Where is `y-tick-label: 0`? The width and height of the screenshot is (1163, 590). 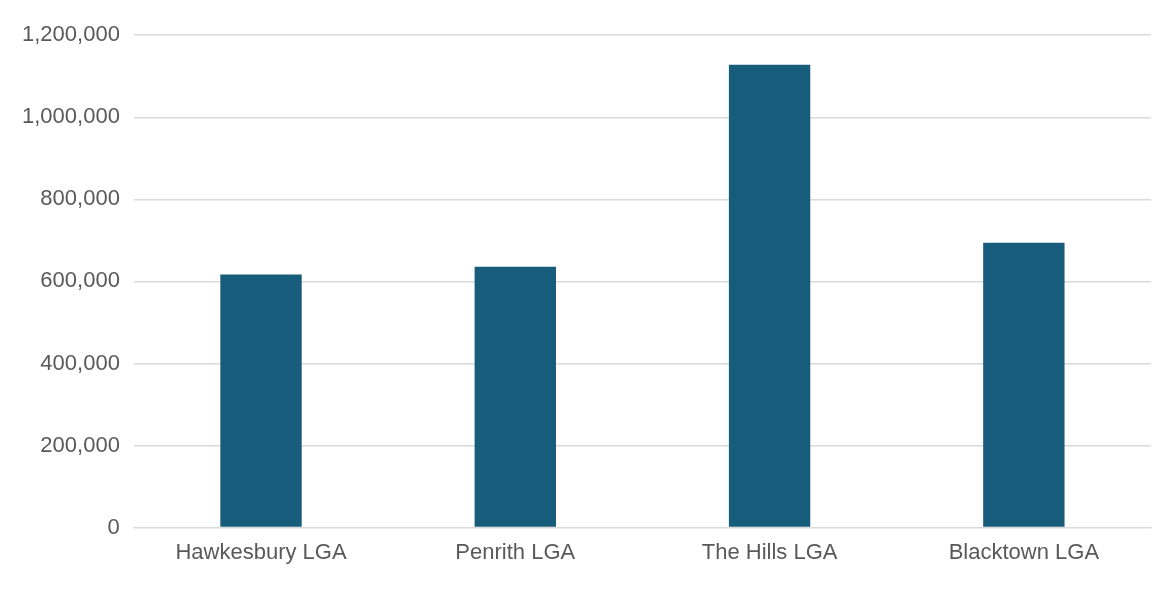 y-tick-label: 0 is located at coordinates (113, 526).